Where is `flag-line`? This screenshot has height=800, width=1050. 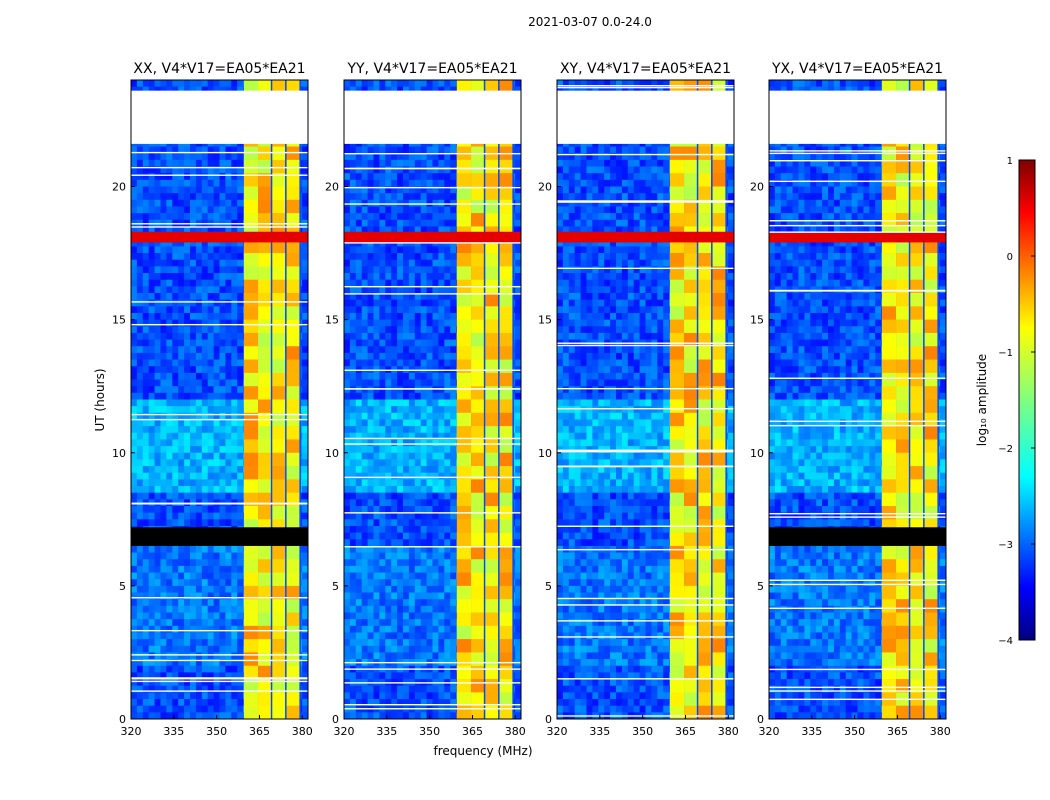 flag-line is located at coordinates (219, 167).